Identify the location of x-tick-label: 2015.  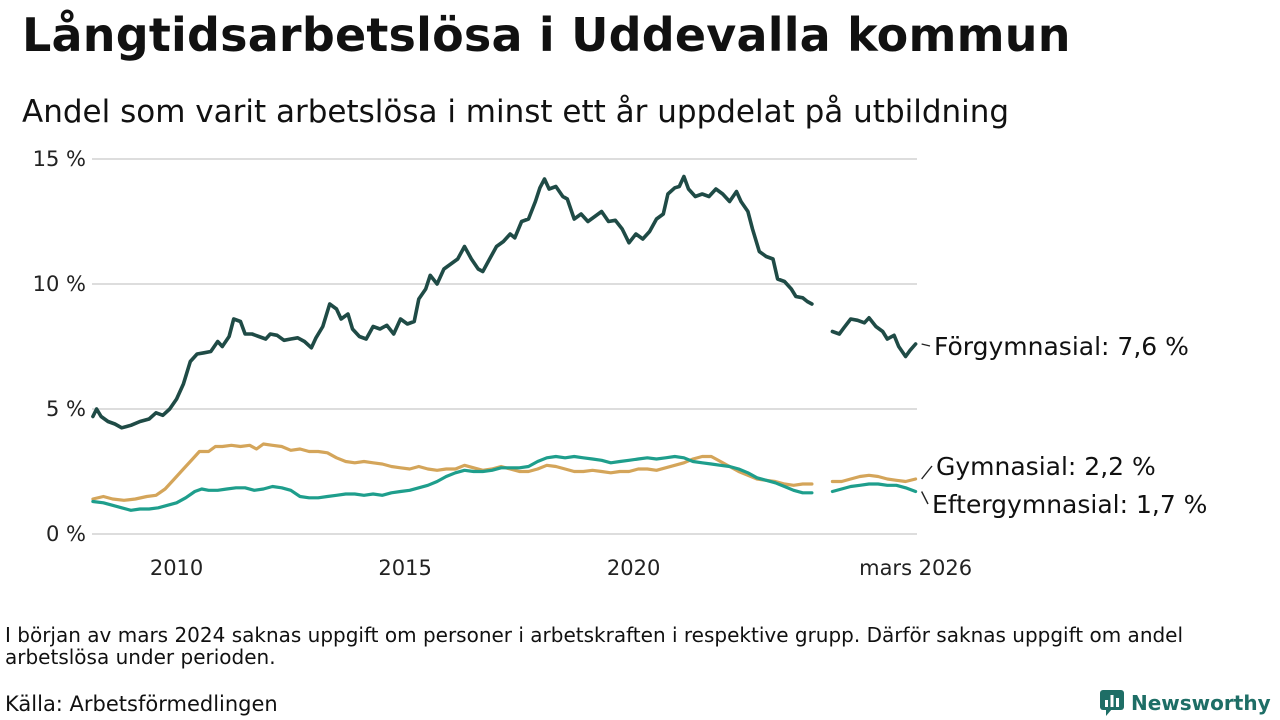
(404, 568).